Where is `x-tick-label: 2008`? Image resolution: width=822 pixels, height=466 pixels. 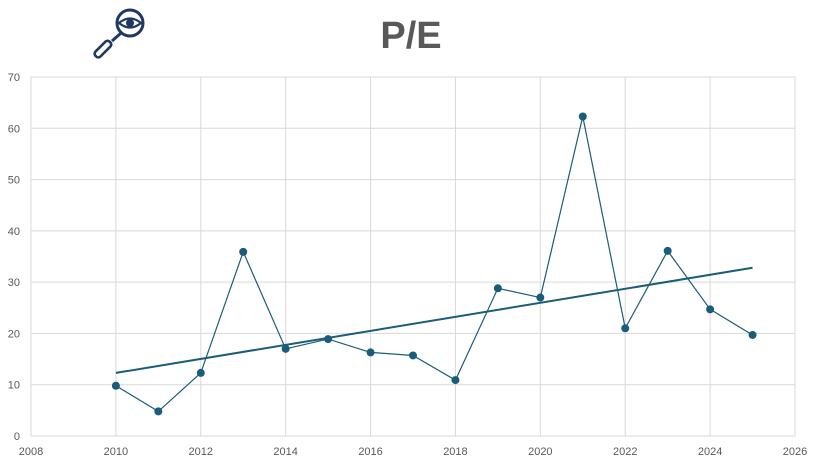
x-tick-label: 2008 is located at coordinates (31, 452).